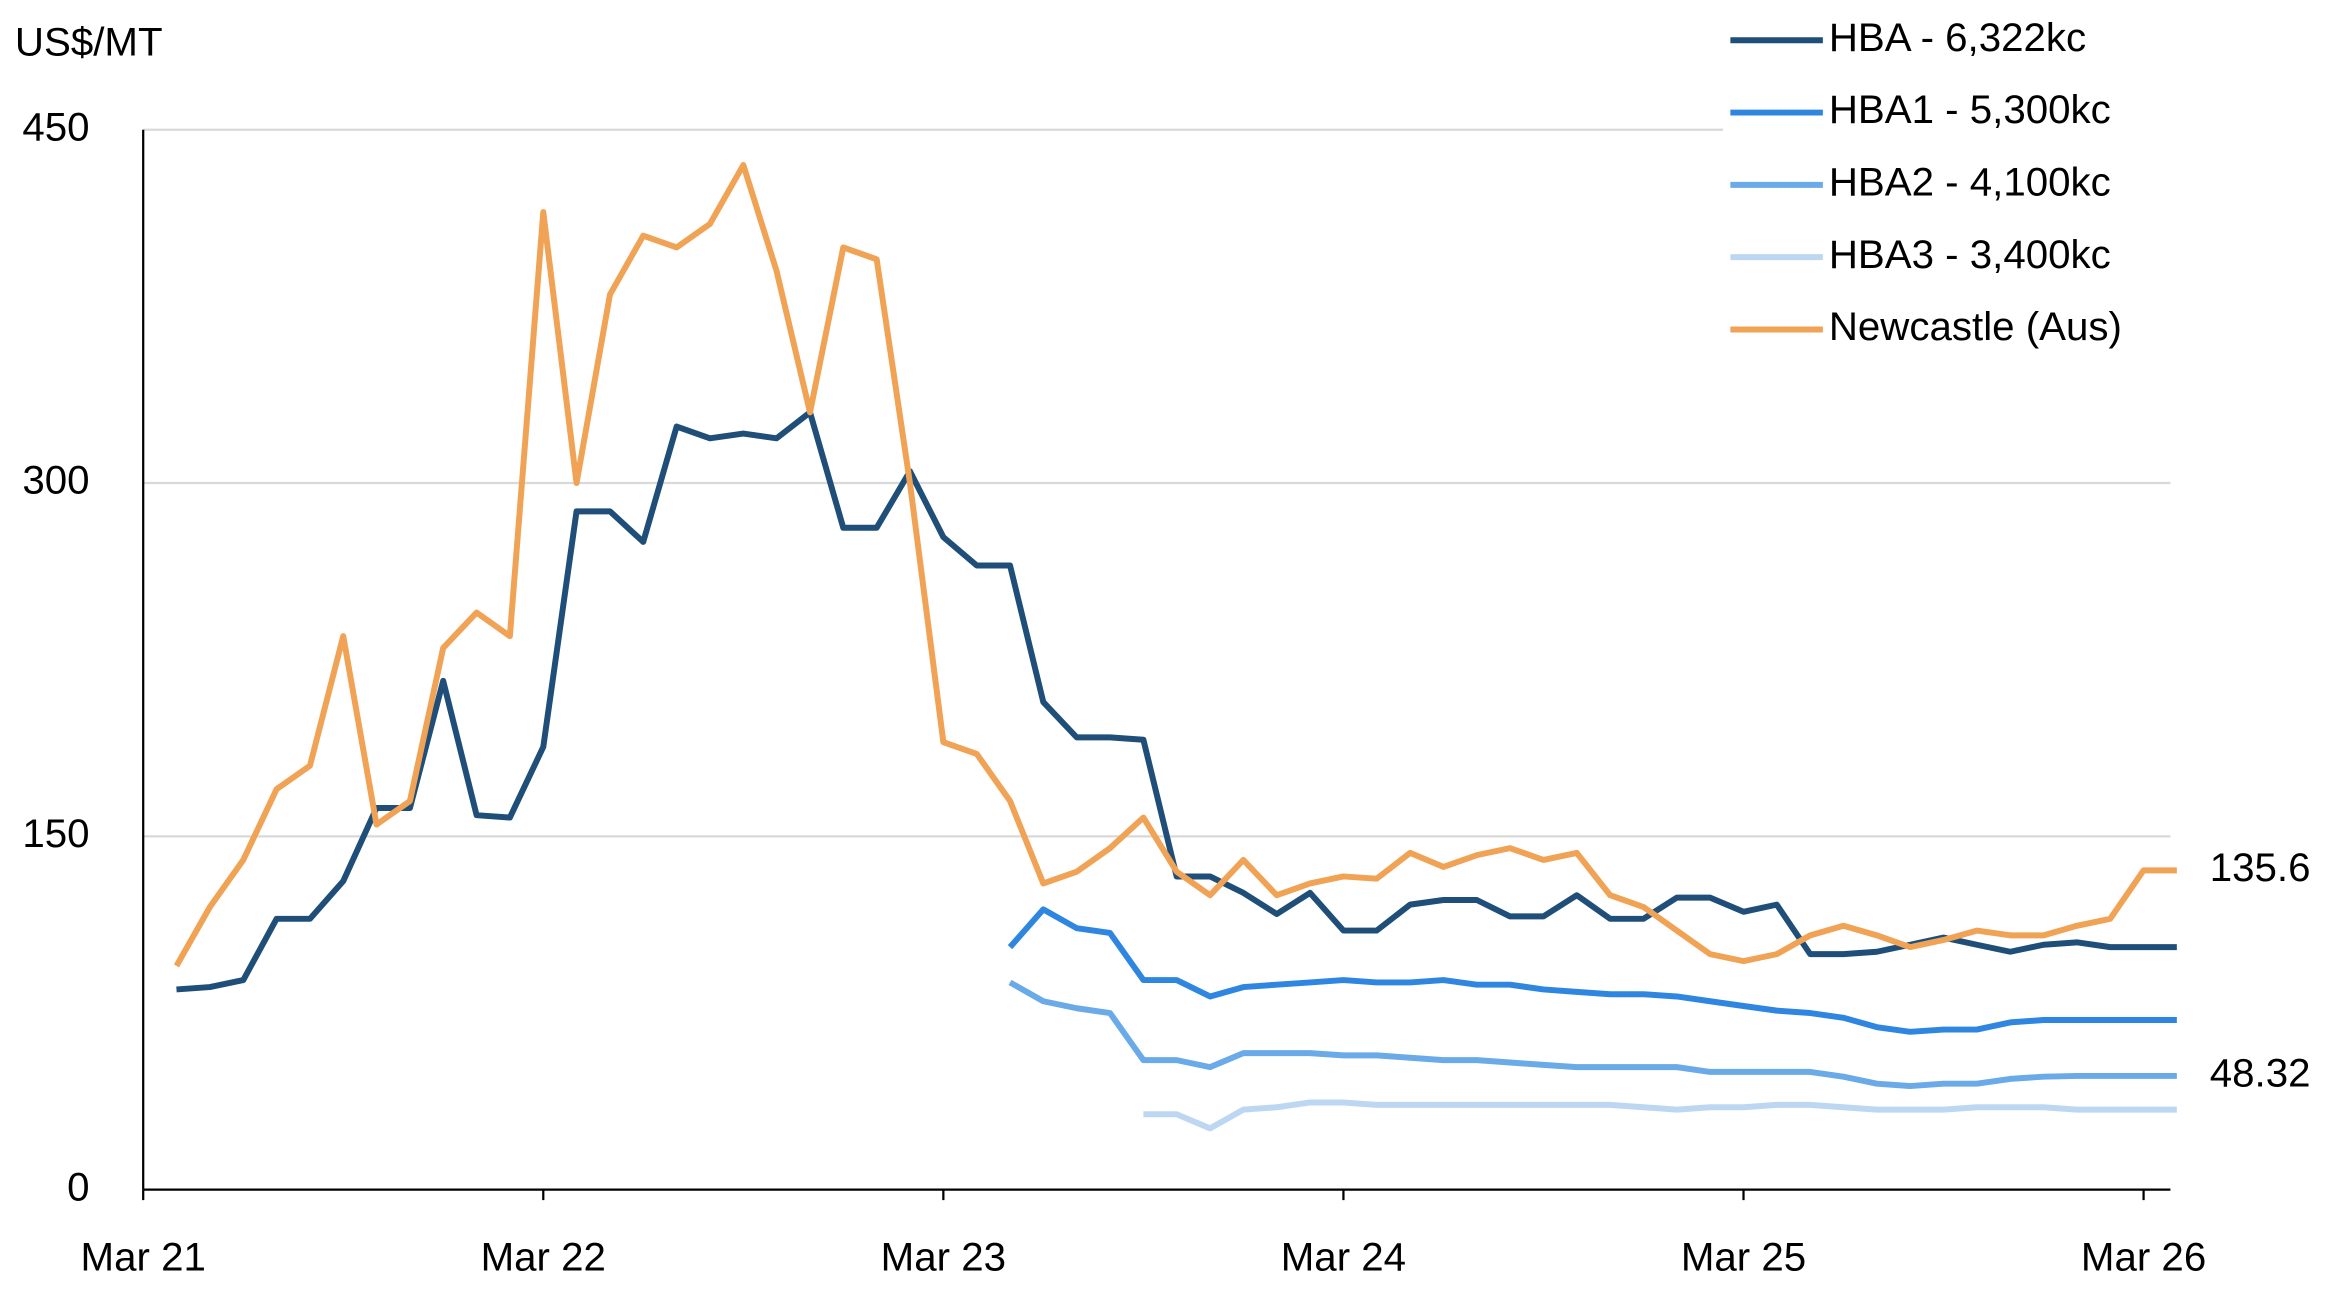 This screenshot has width=2339, height=1300. Describe the element at coordinates (2260, 867) in the screenshot. I see `data-label: 135.6` at that location.